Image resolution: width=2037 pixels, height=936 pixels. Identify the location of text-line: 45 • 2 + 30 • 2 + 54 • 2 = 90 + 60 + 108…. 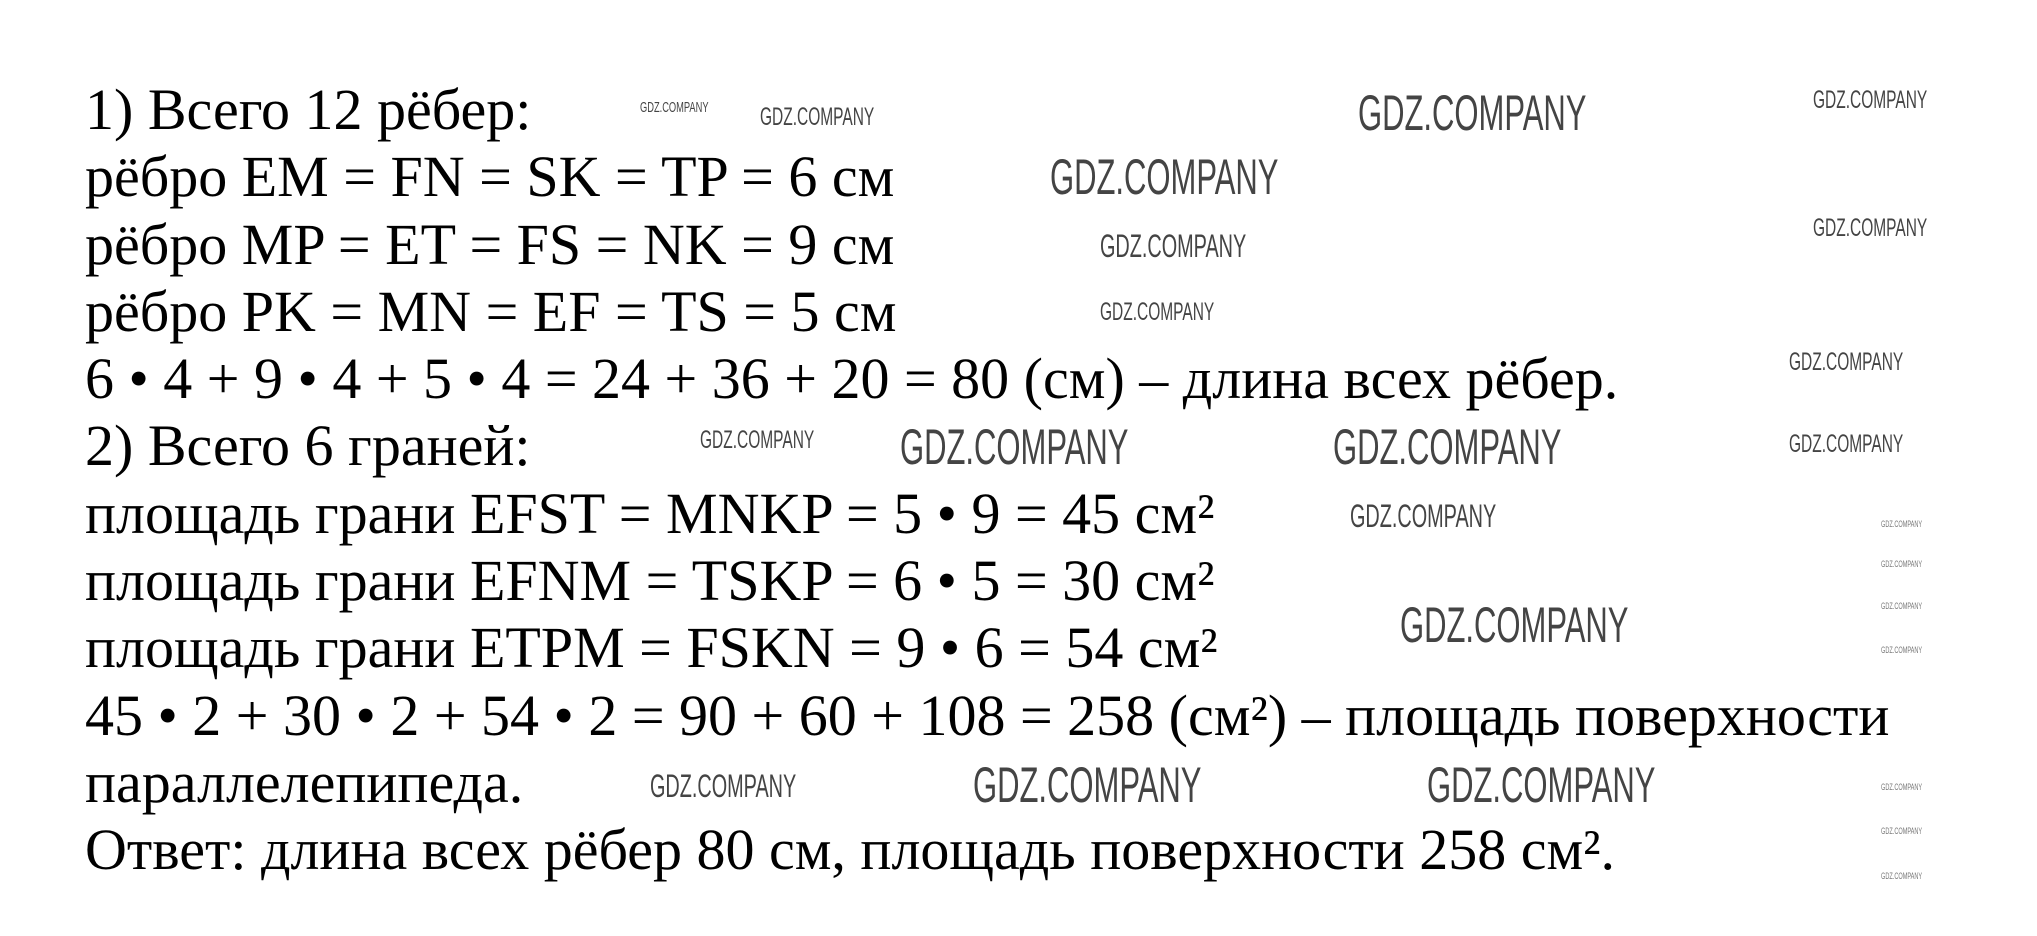
(987, 715).